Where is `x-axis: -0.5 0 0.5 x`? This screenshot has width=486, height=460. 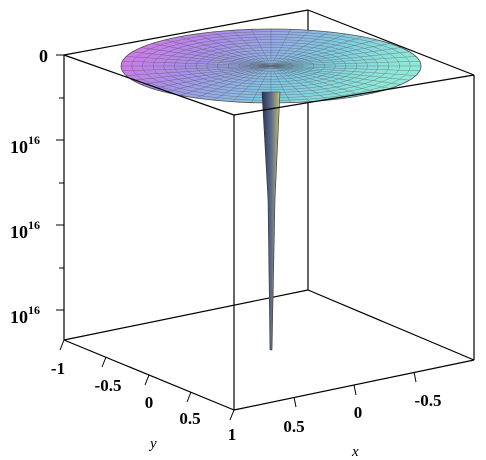 x-axis: -0.5 0 0.5 x is located at coordinates (362, 415).